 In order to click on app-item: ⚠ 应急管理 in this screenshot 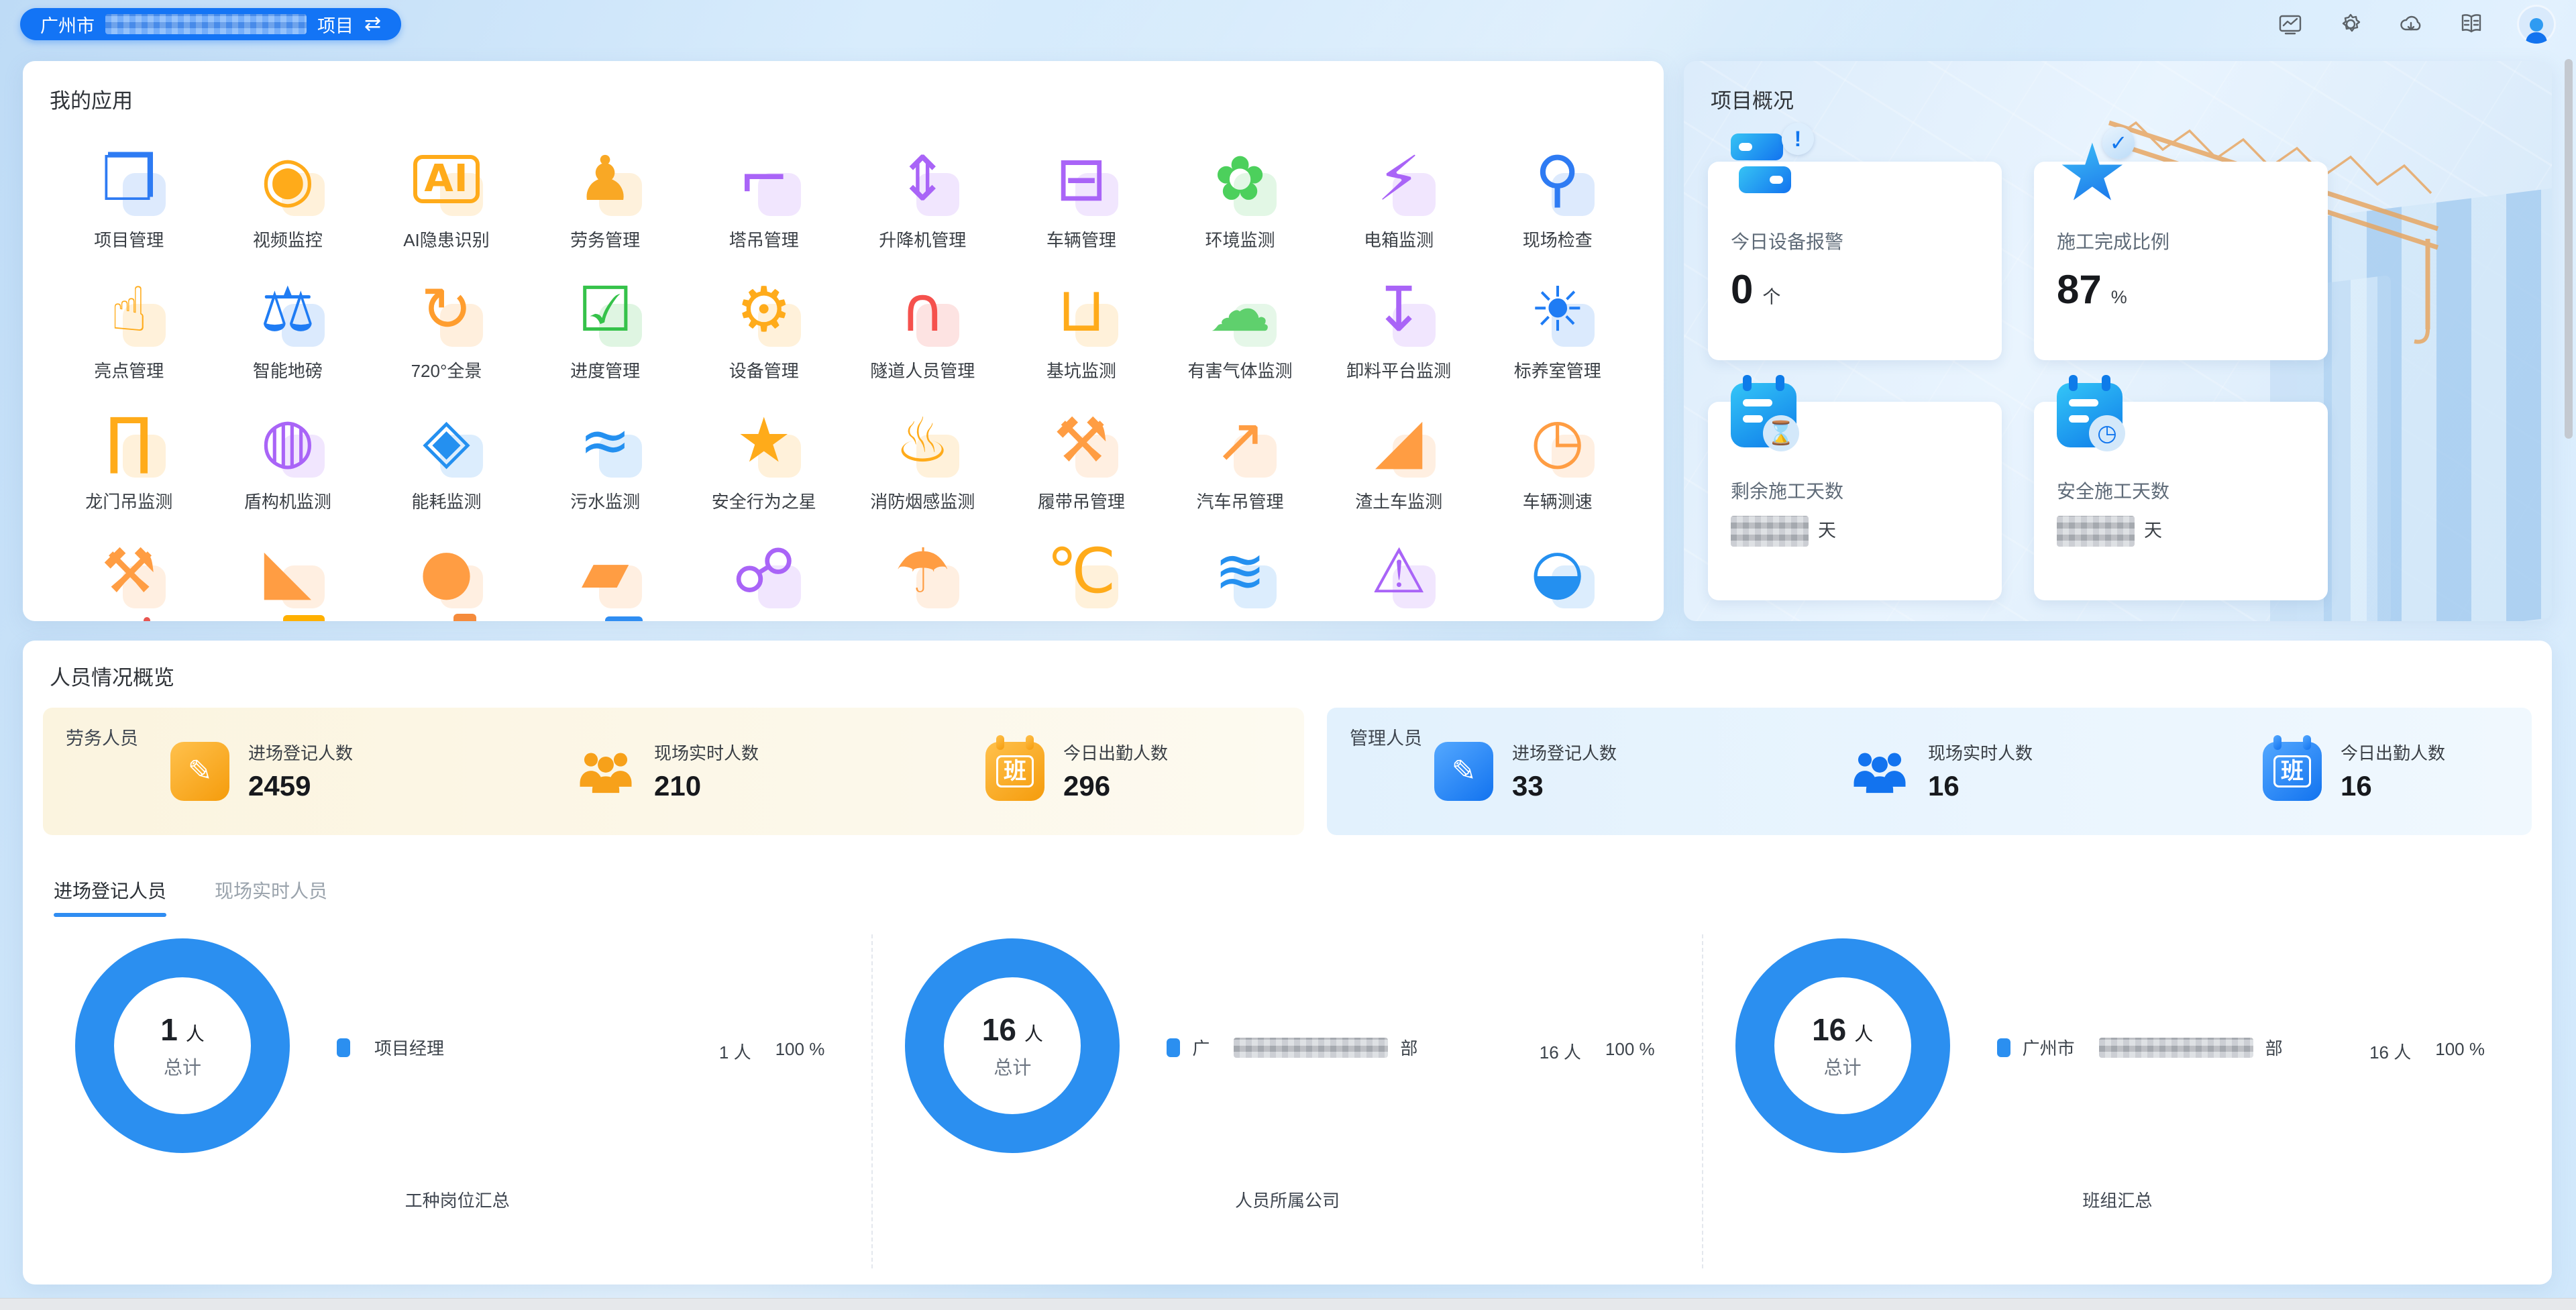, I will do `click(1399, 572)`.